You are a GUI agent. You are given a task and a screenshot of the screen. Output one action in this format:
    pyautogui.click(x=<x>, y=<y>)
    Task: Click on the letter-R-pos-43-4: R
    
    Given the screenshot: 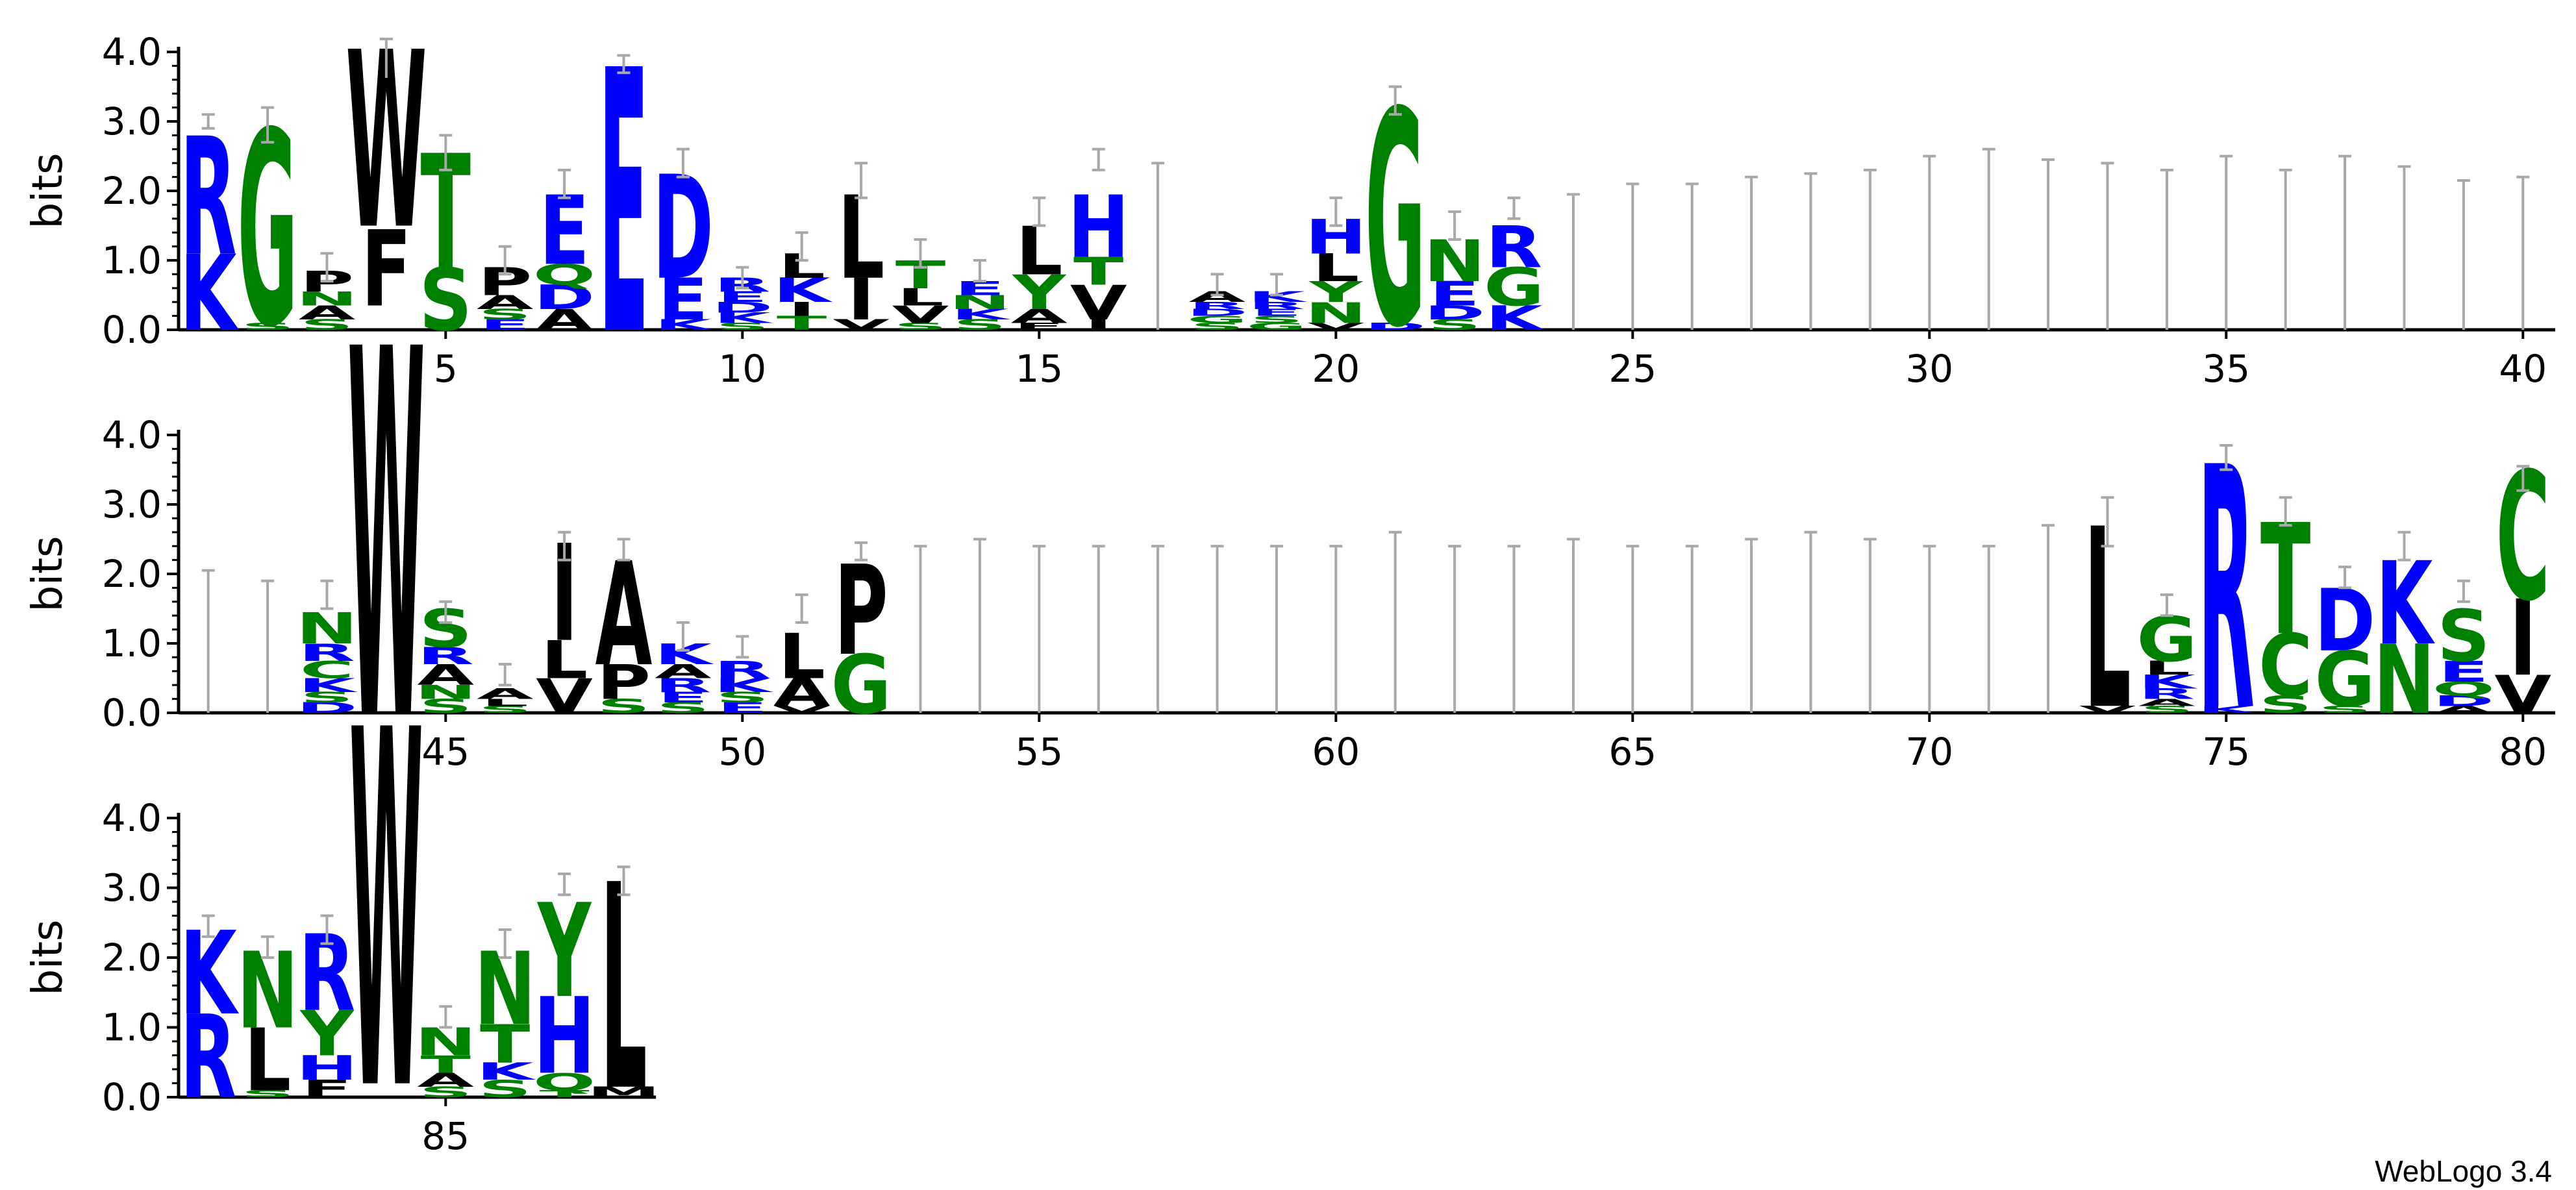 What is the action you would take?
    pyautogui.click(x=327, y=653)
    